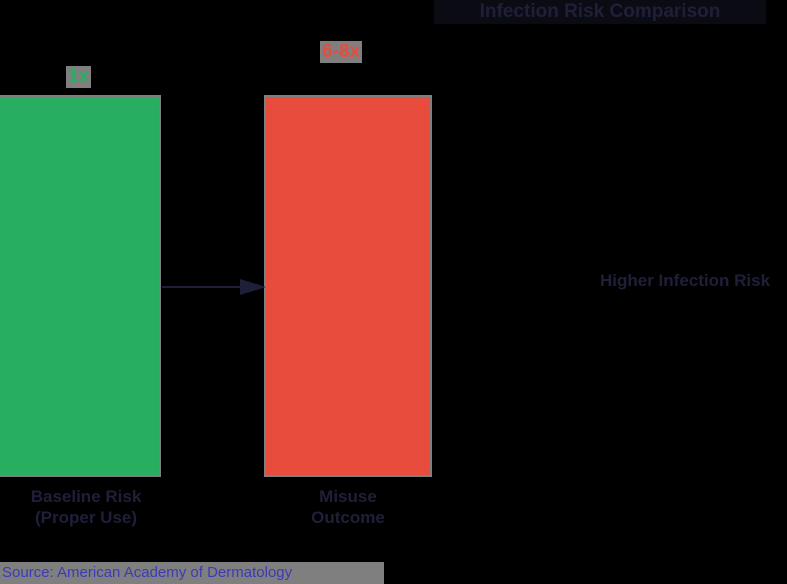  Describe the element at coordinates (348, 286) in the screenshot. I see `misuse-bar` at that location.